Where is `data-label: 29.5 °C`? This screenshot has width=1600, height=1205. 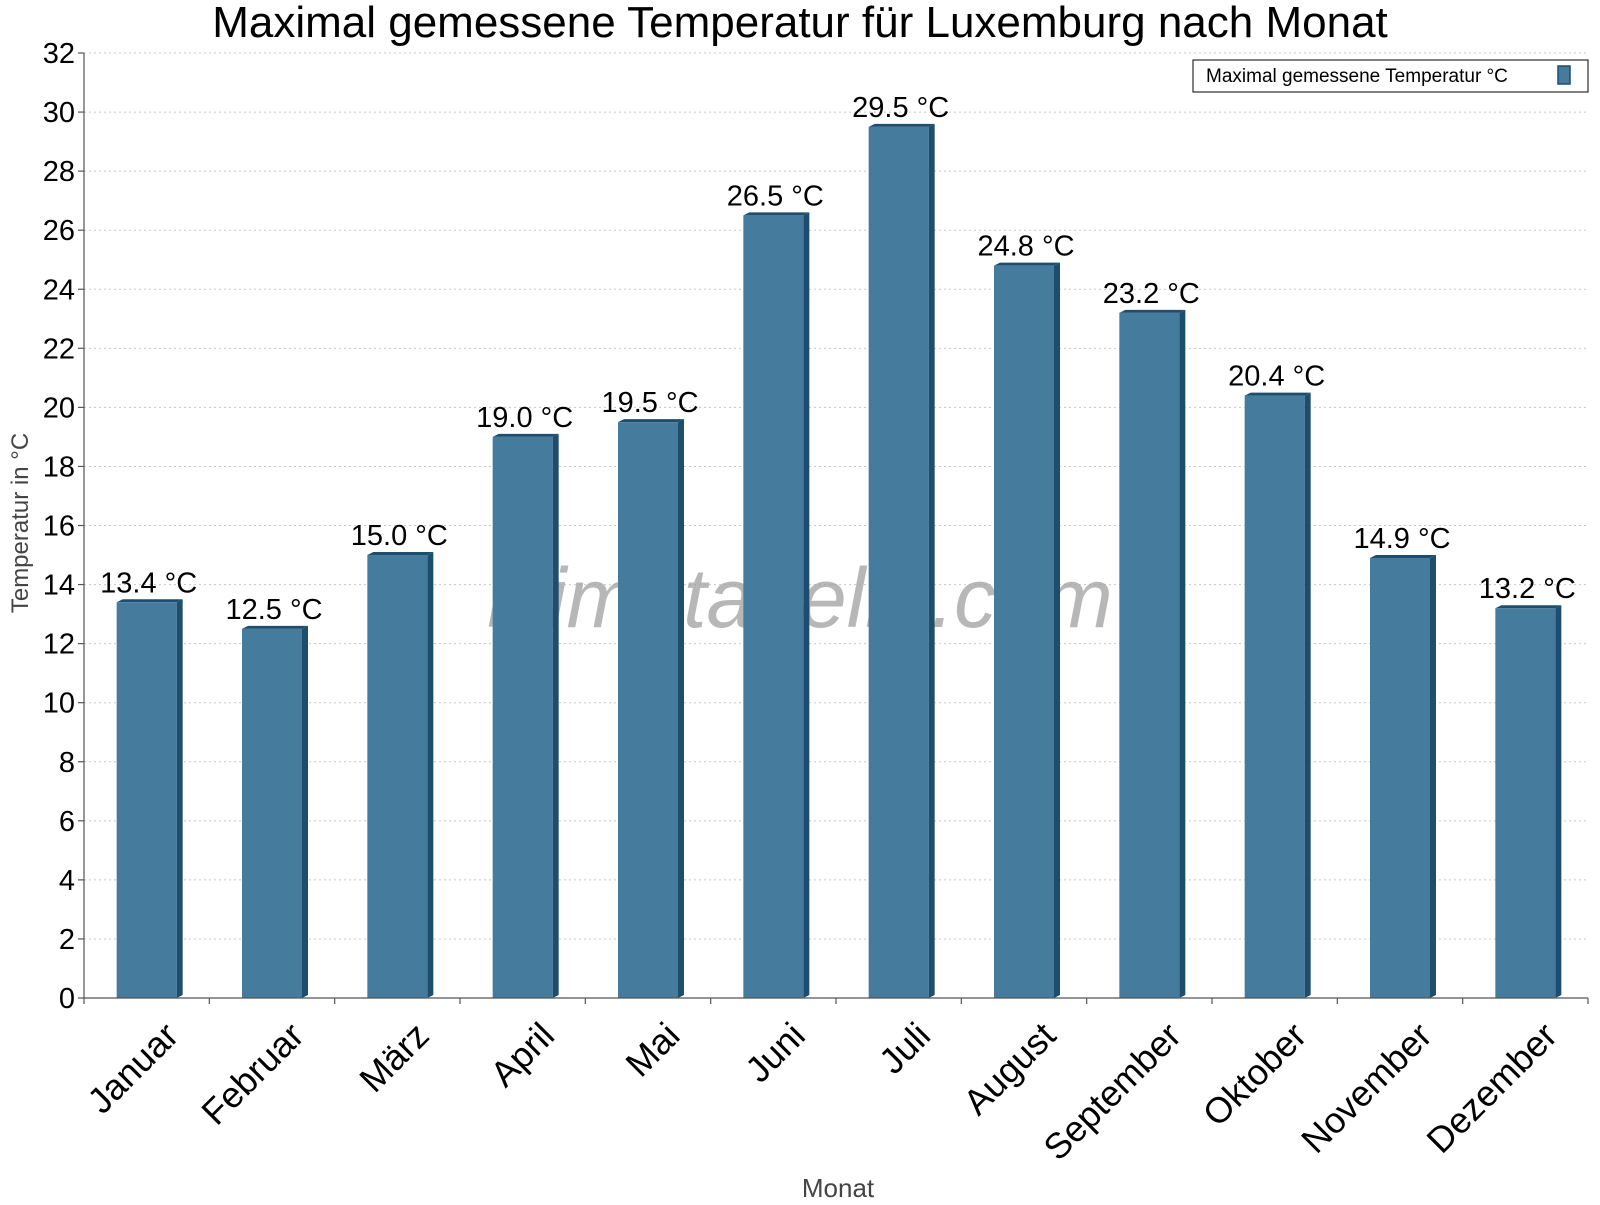 data-label: 29.5 °C is located at coordinates (900, 108).